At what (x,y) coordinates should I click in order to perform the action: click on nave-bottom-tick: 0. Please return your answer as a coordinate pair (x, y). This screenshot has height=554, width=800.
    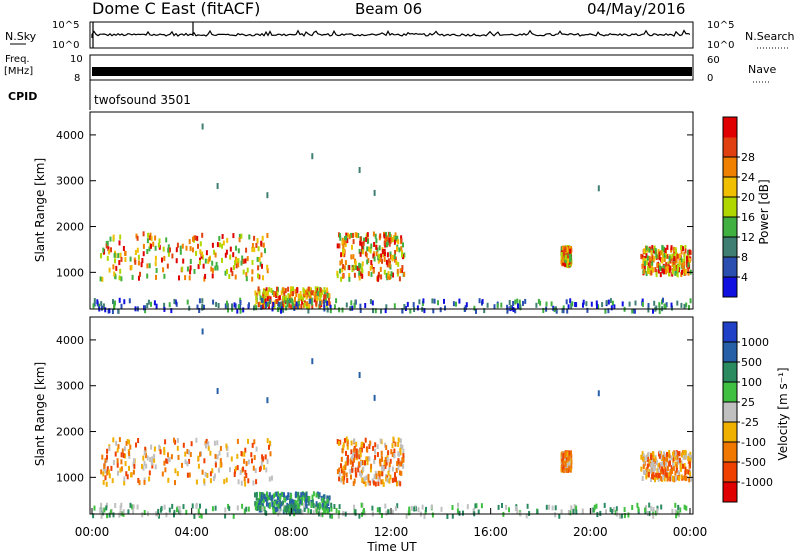
    Looking at the image, I should click on (710, 78).